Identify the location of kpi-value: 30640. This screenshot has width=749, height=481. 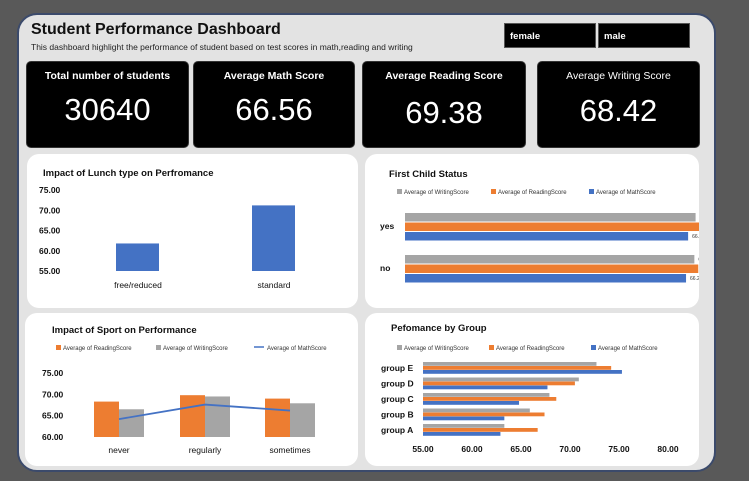
(107, 109).